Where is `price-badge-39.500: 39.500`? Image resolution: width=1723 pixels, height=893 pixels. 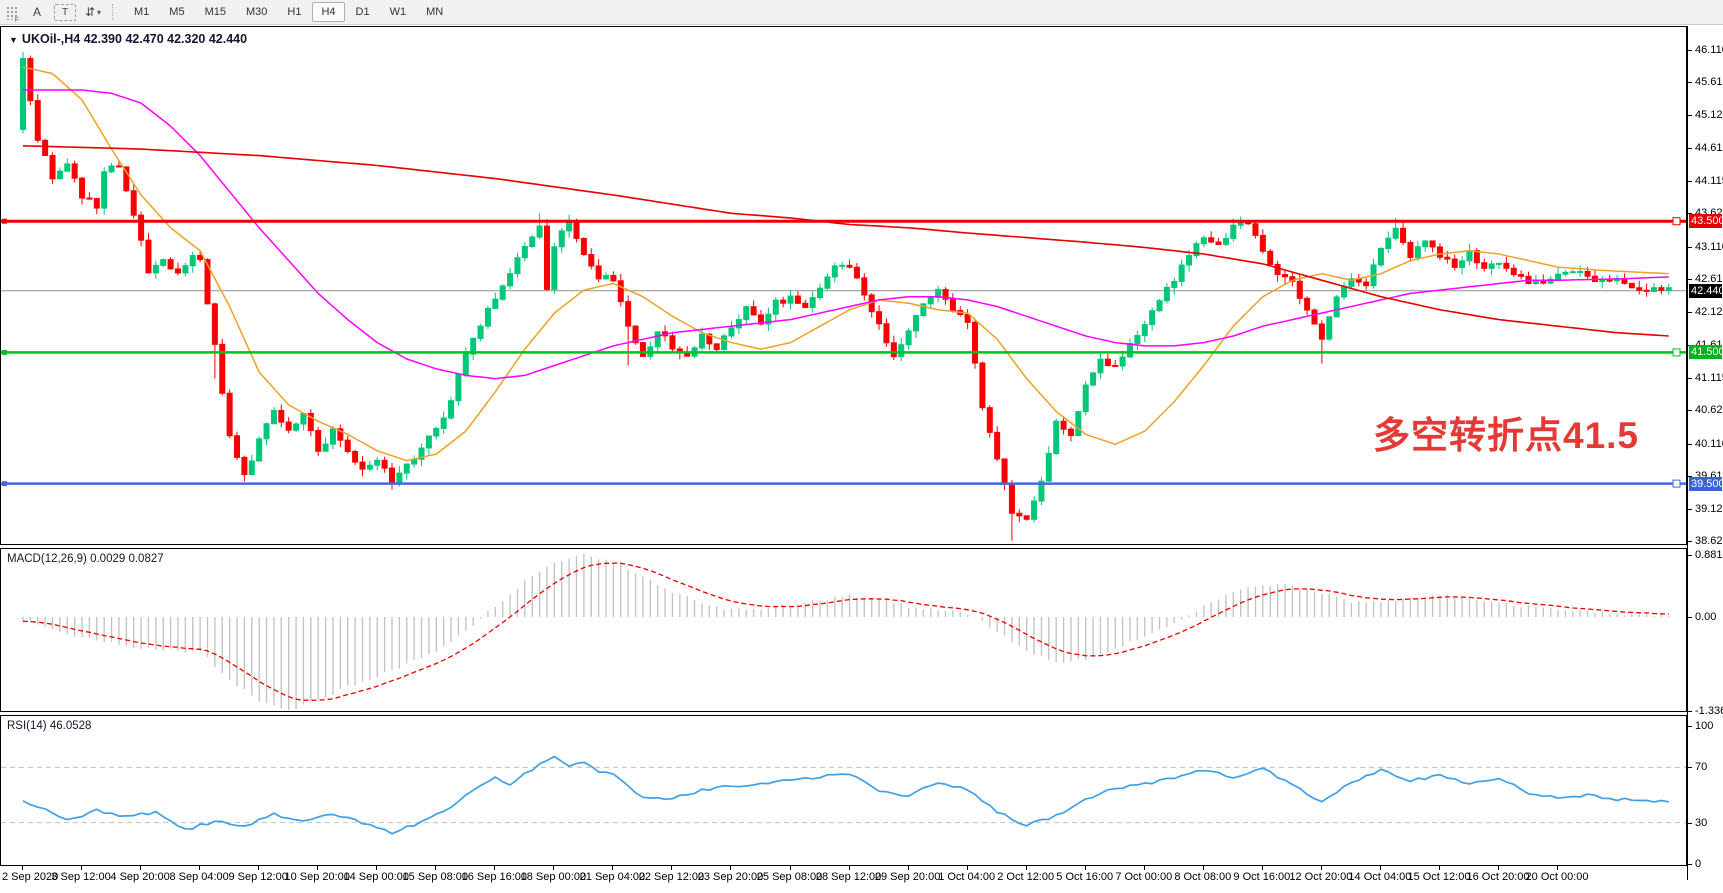 price-badge-39.500: 39.500 is located at coordinates (1706, 483).